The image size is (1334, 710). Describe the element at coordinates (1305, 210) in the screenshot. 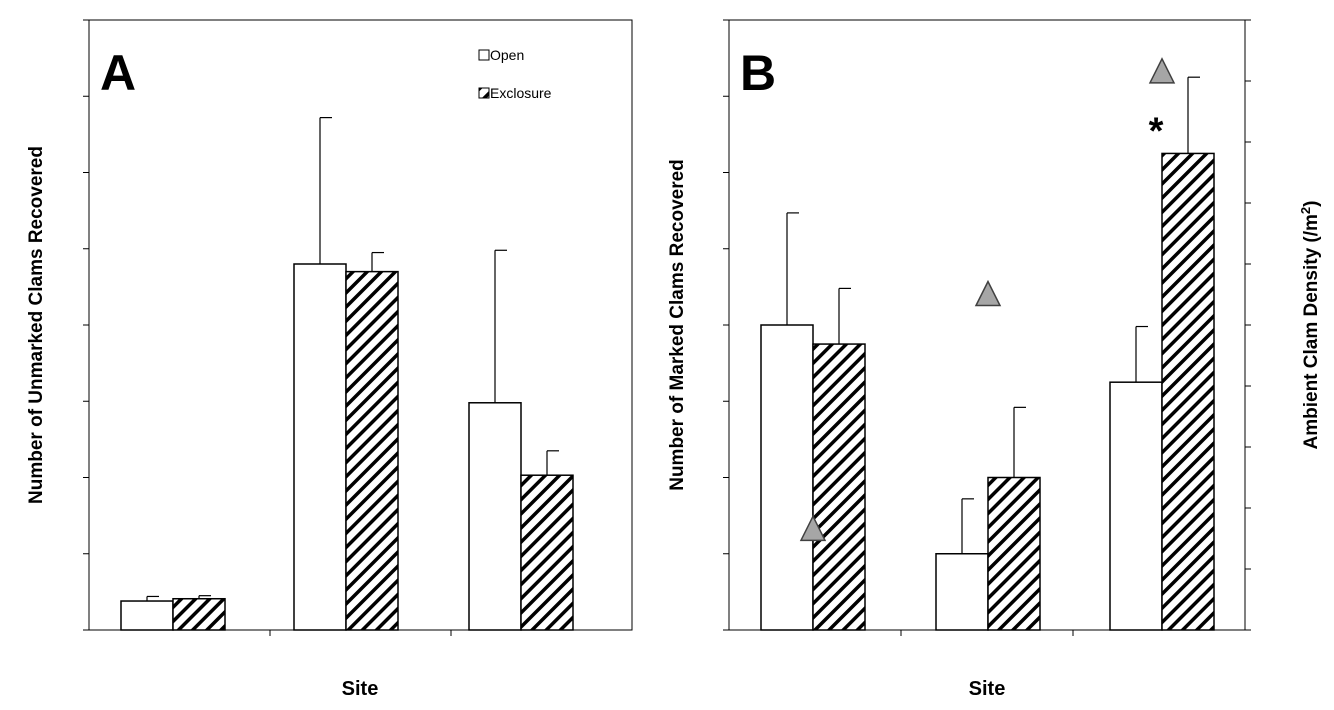

I see `y2-title-sup: 2` at that location.